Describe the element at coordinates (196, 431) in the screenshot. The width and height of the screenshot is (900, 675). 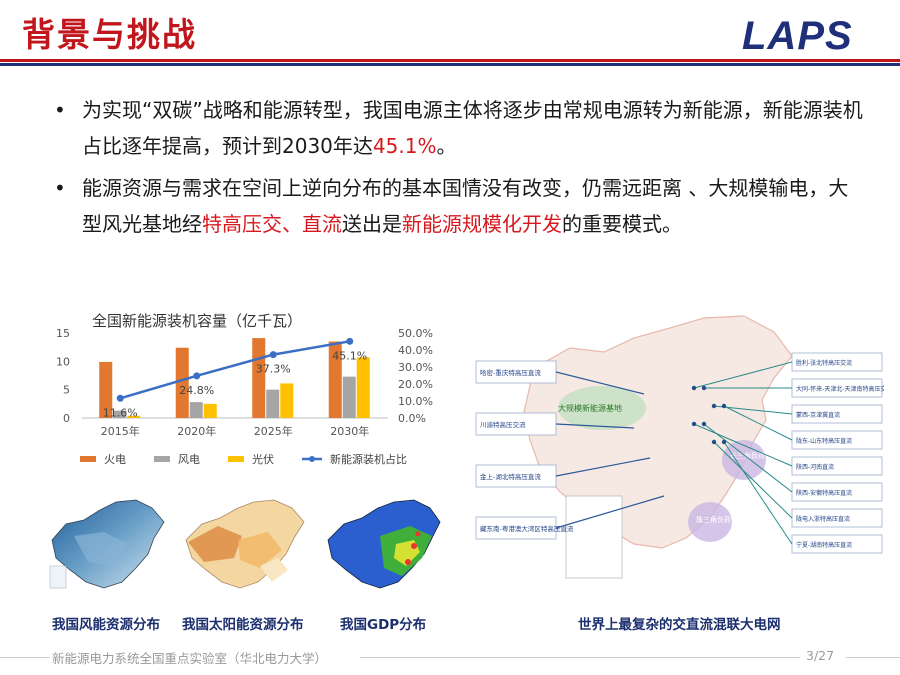
I see `x-tick-label: 2020年` at that location.